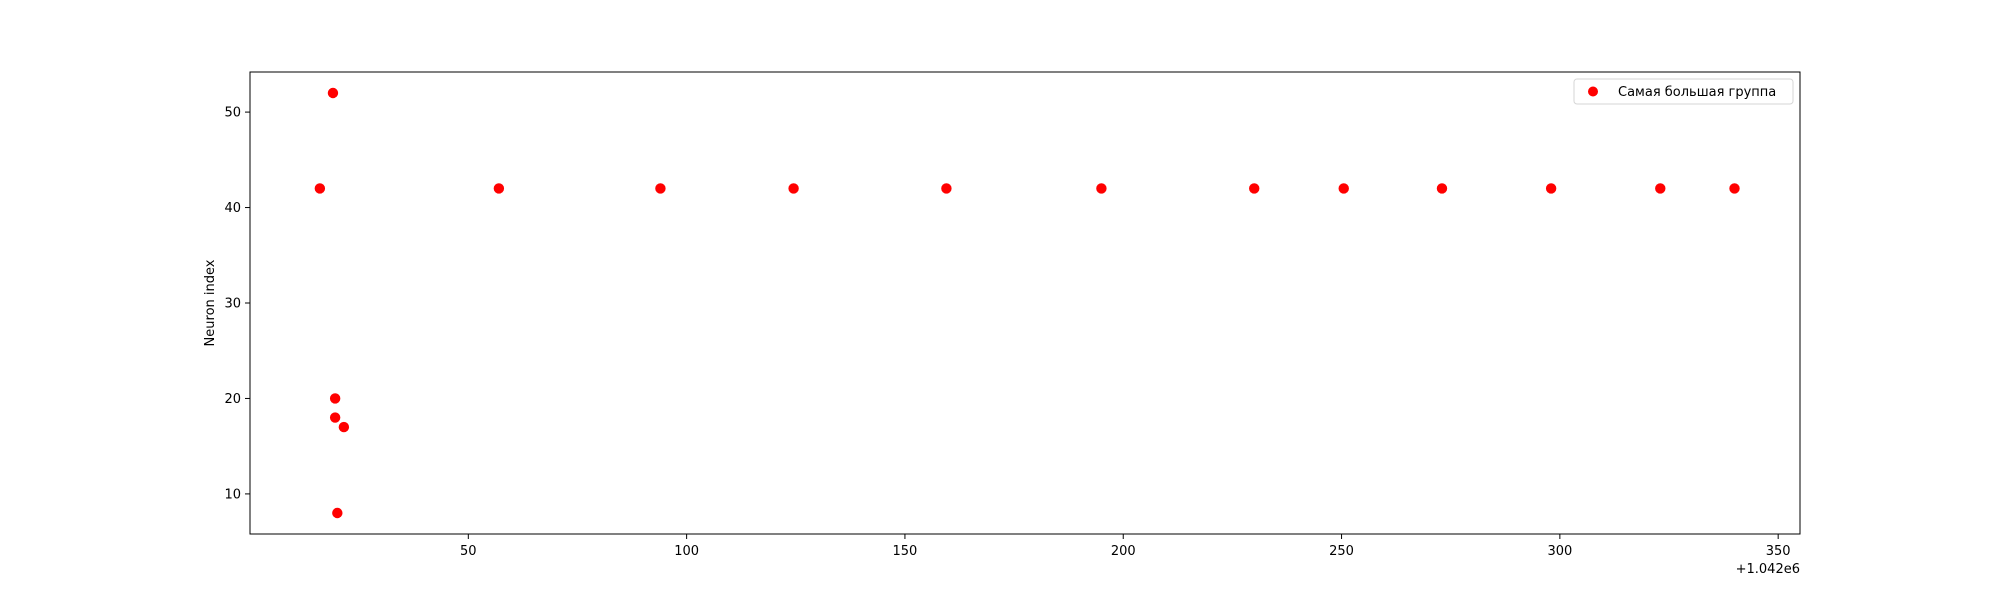  What do you see at coordinates (468, 551) in the screenshot?
I see `x-tick-label: 50` at bounding box center [468, 551].